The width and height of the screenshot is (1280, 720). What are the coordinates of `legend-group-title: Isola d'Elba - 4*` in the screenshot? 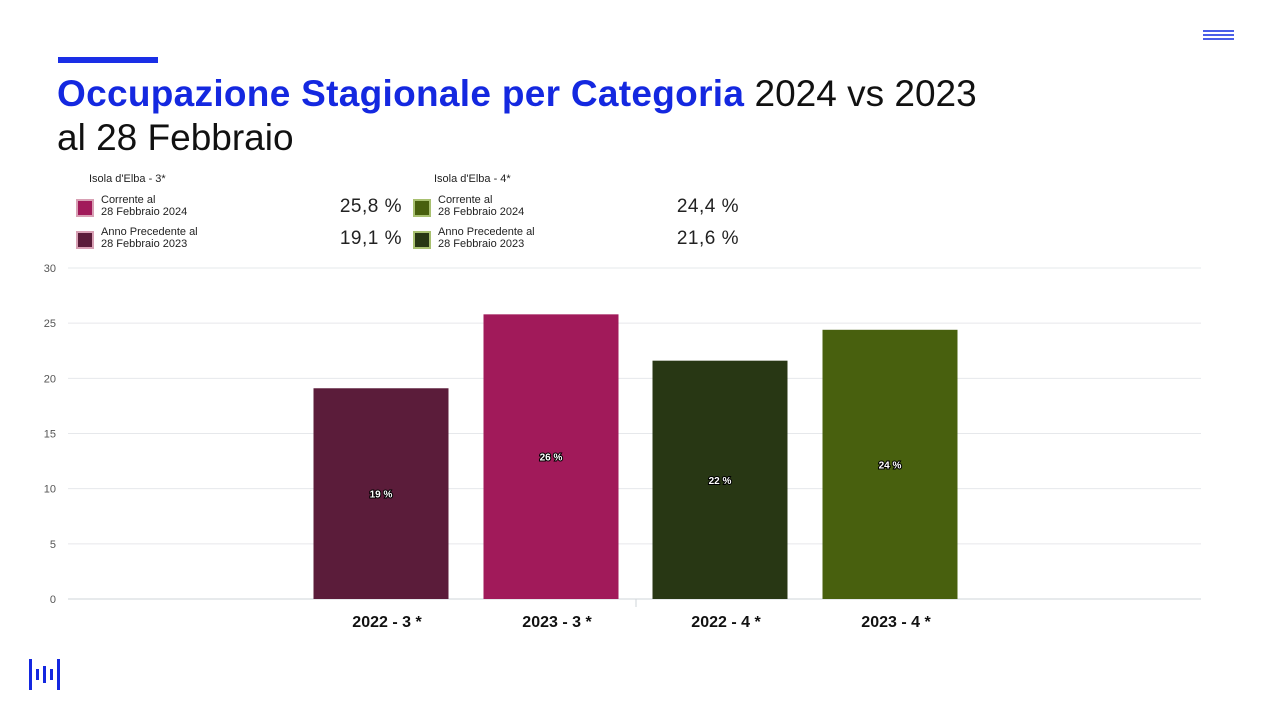 It's located at (472, 179).